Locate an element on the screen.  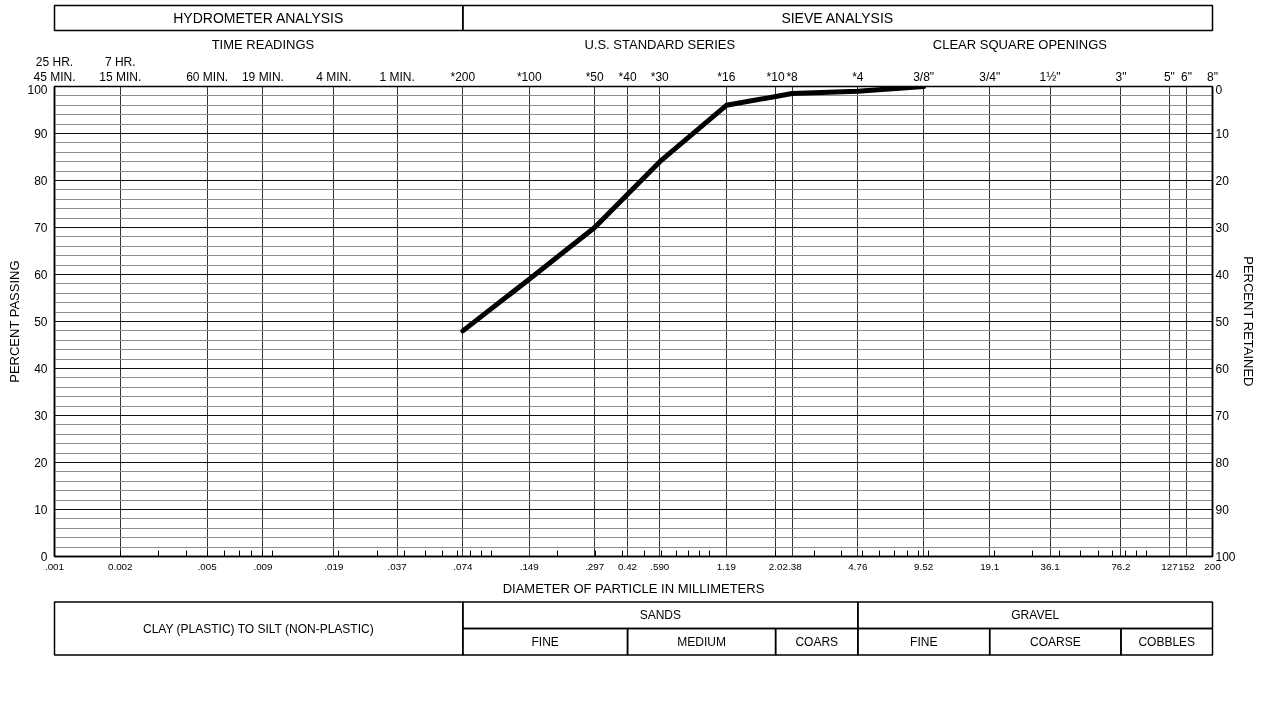
x-tick-label: .005 is located at coordinates (207, 566).